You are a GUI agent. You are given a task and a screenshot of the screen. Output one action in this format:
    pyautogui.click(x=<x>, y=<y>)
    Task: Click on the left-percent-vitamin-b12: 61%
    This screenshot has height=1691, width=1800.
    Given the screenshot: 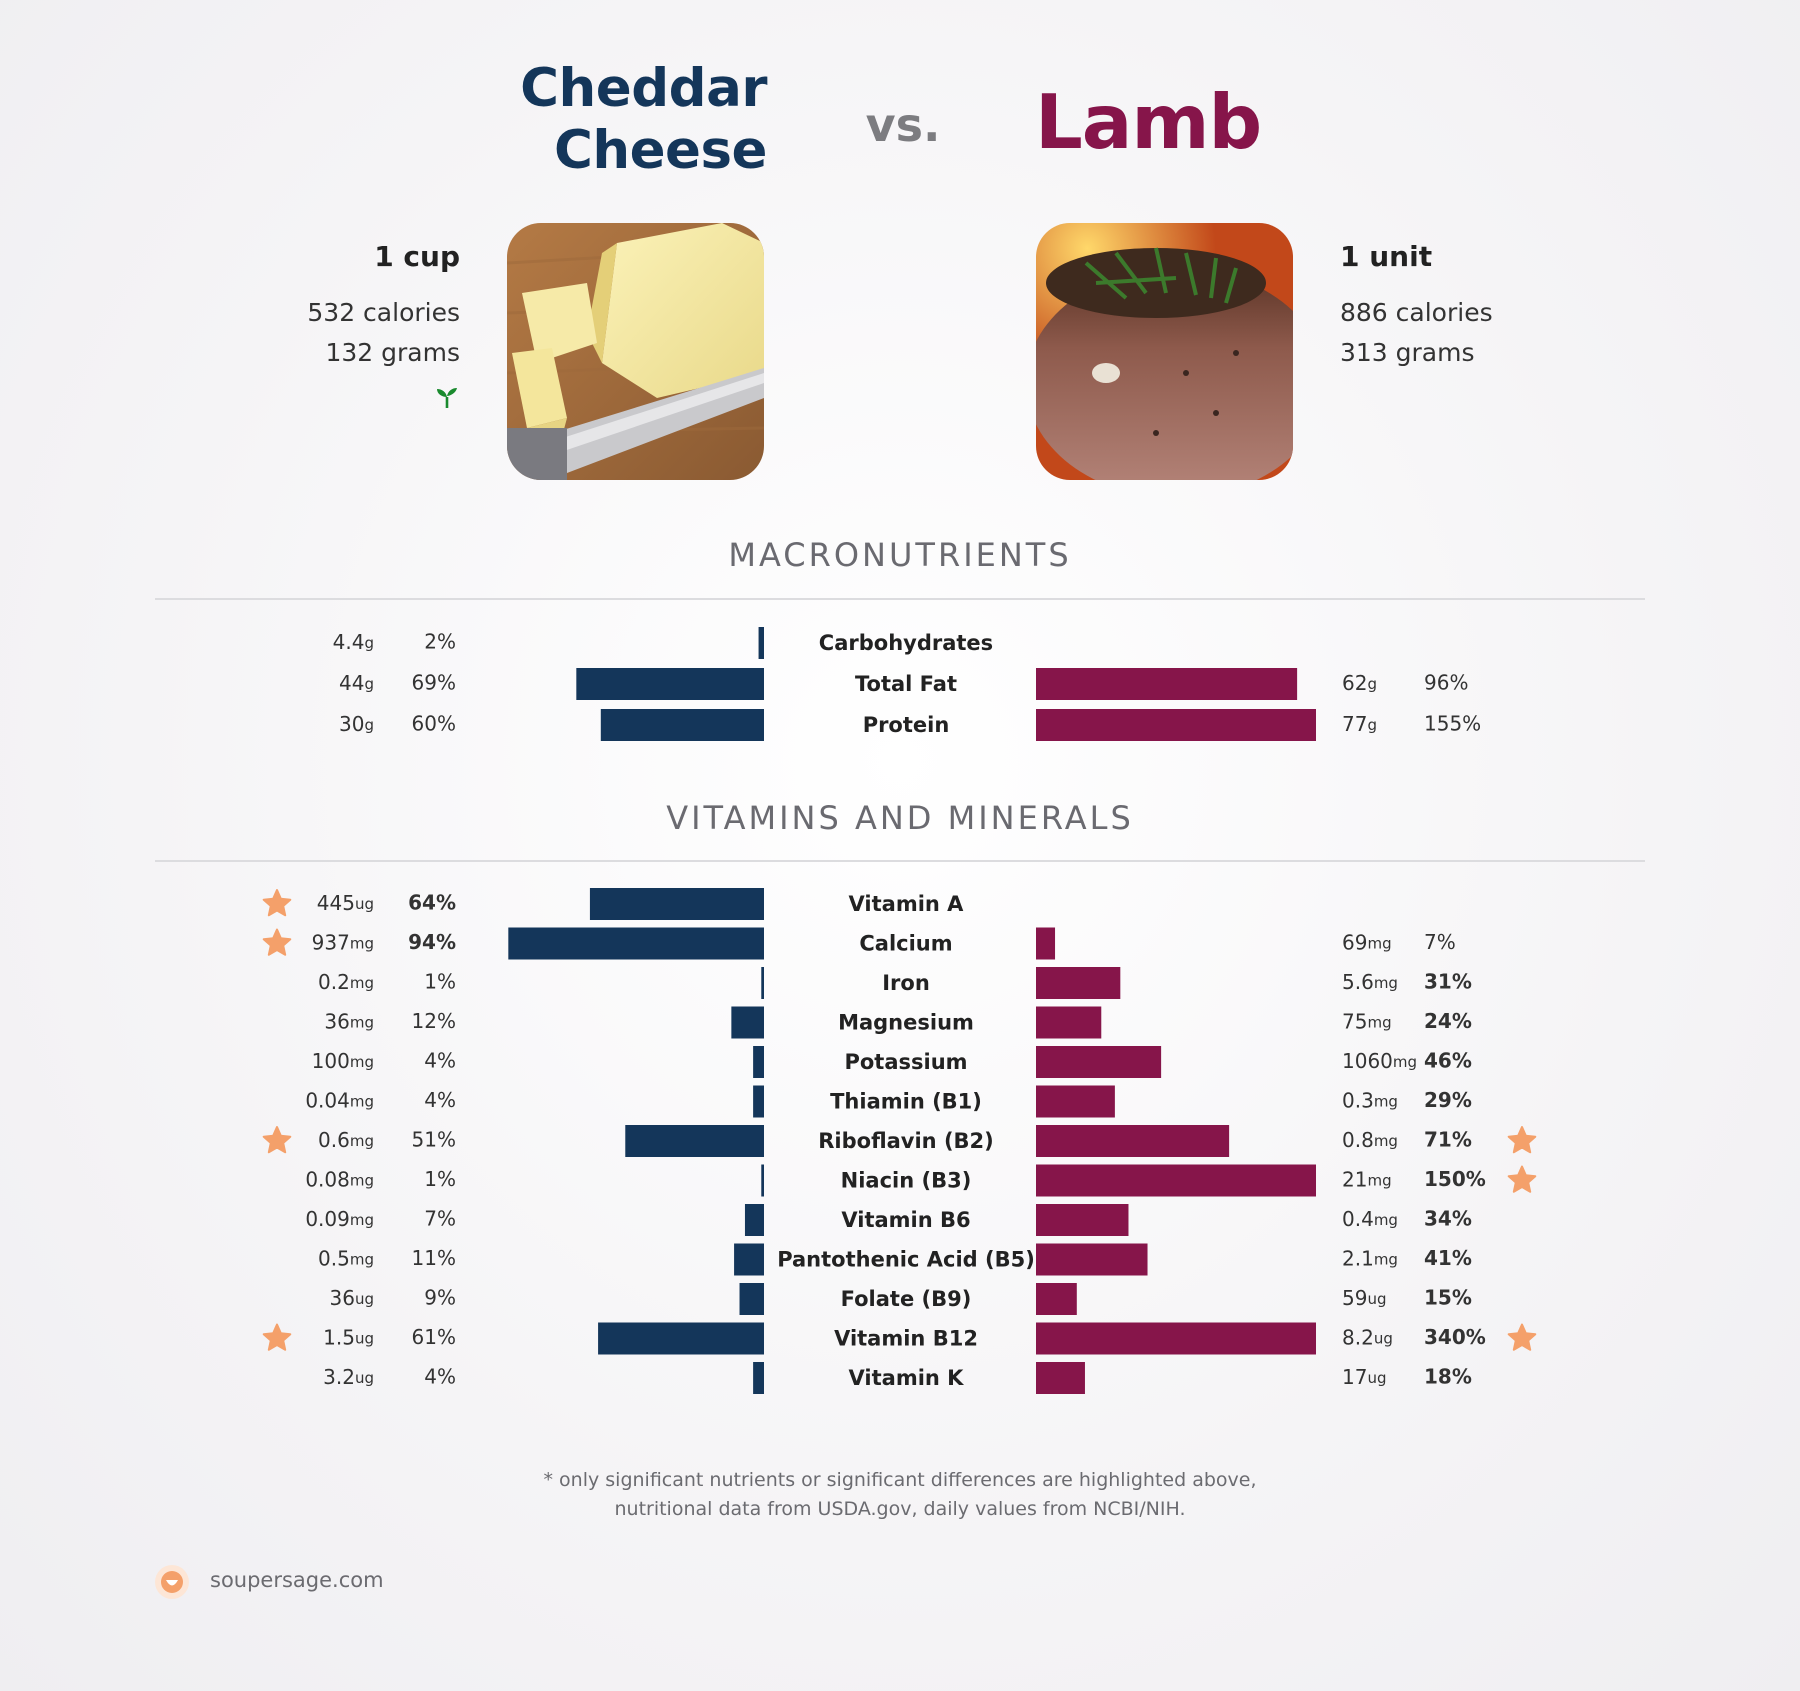 What is the action you would take?
    pyautogui.click(x=434, y=1337)
    